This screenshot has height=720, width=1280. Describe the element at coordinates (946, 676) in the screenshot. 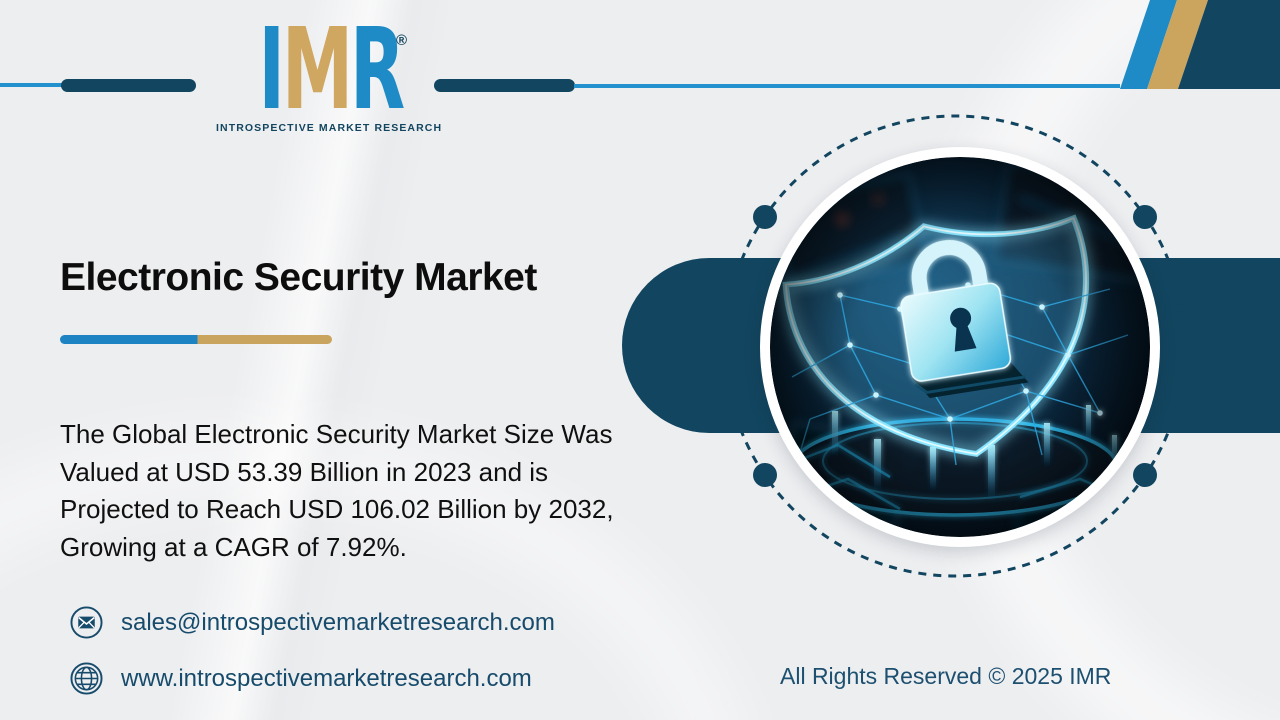

I see `rights-reserved-text: All Rights Reserved © 2025 IMR` at that location.